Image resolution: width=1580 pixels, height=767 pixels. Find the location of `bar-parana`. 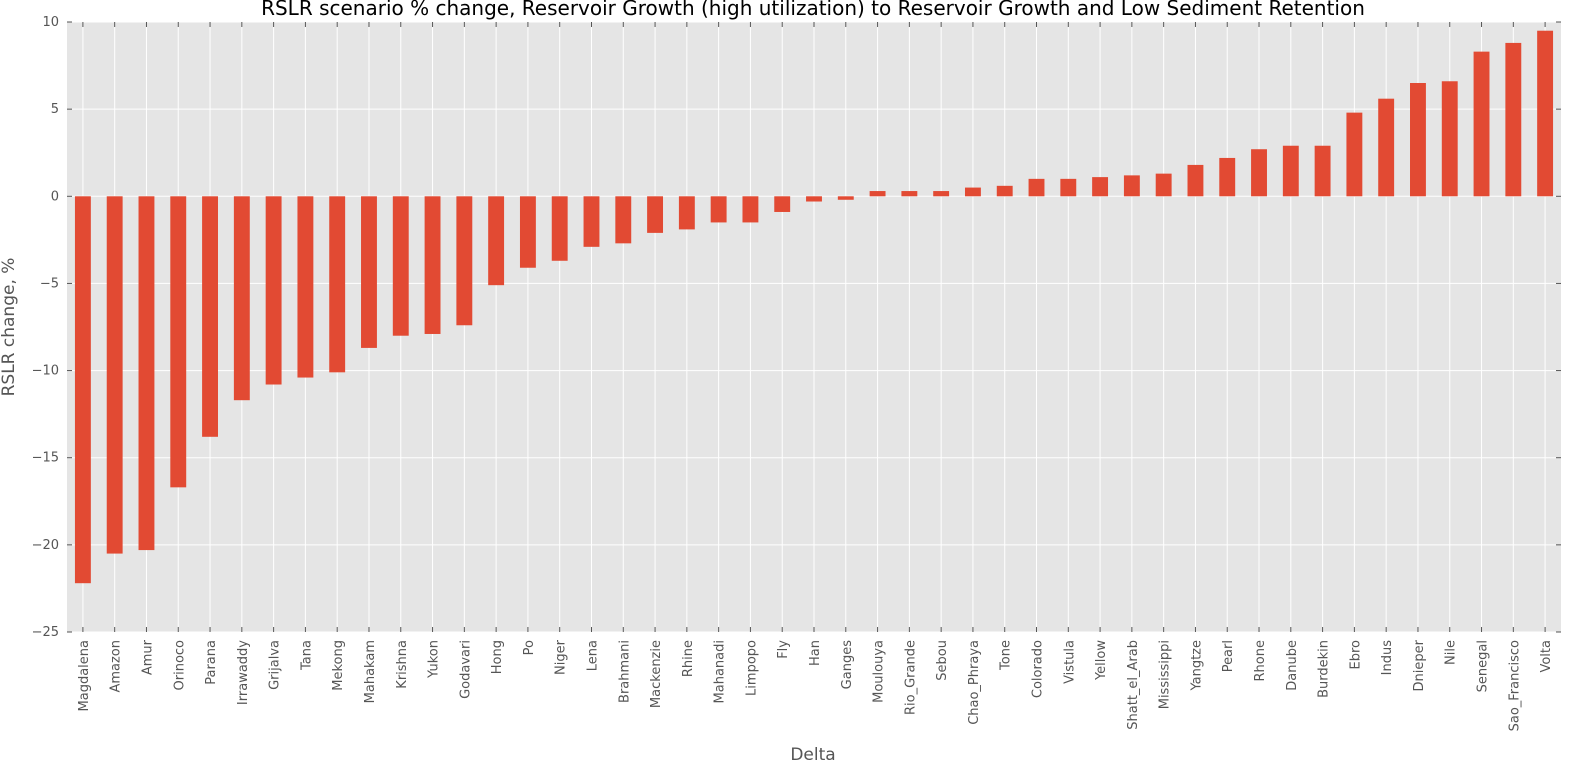

bar-parana is located at coordinates (210, 316).